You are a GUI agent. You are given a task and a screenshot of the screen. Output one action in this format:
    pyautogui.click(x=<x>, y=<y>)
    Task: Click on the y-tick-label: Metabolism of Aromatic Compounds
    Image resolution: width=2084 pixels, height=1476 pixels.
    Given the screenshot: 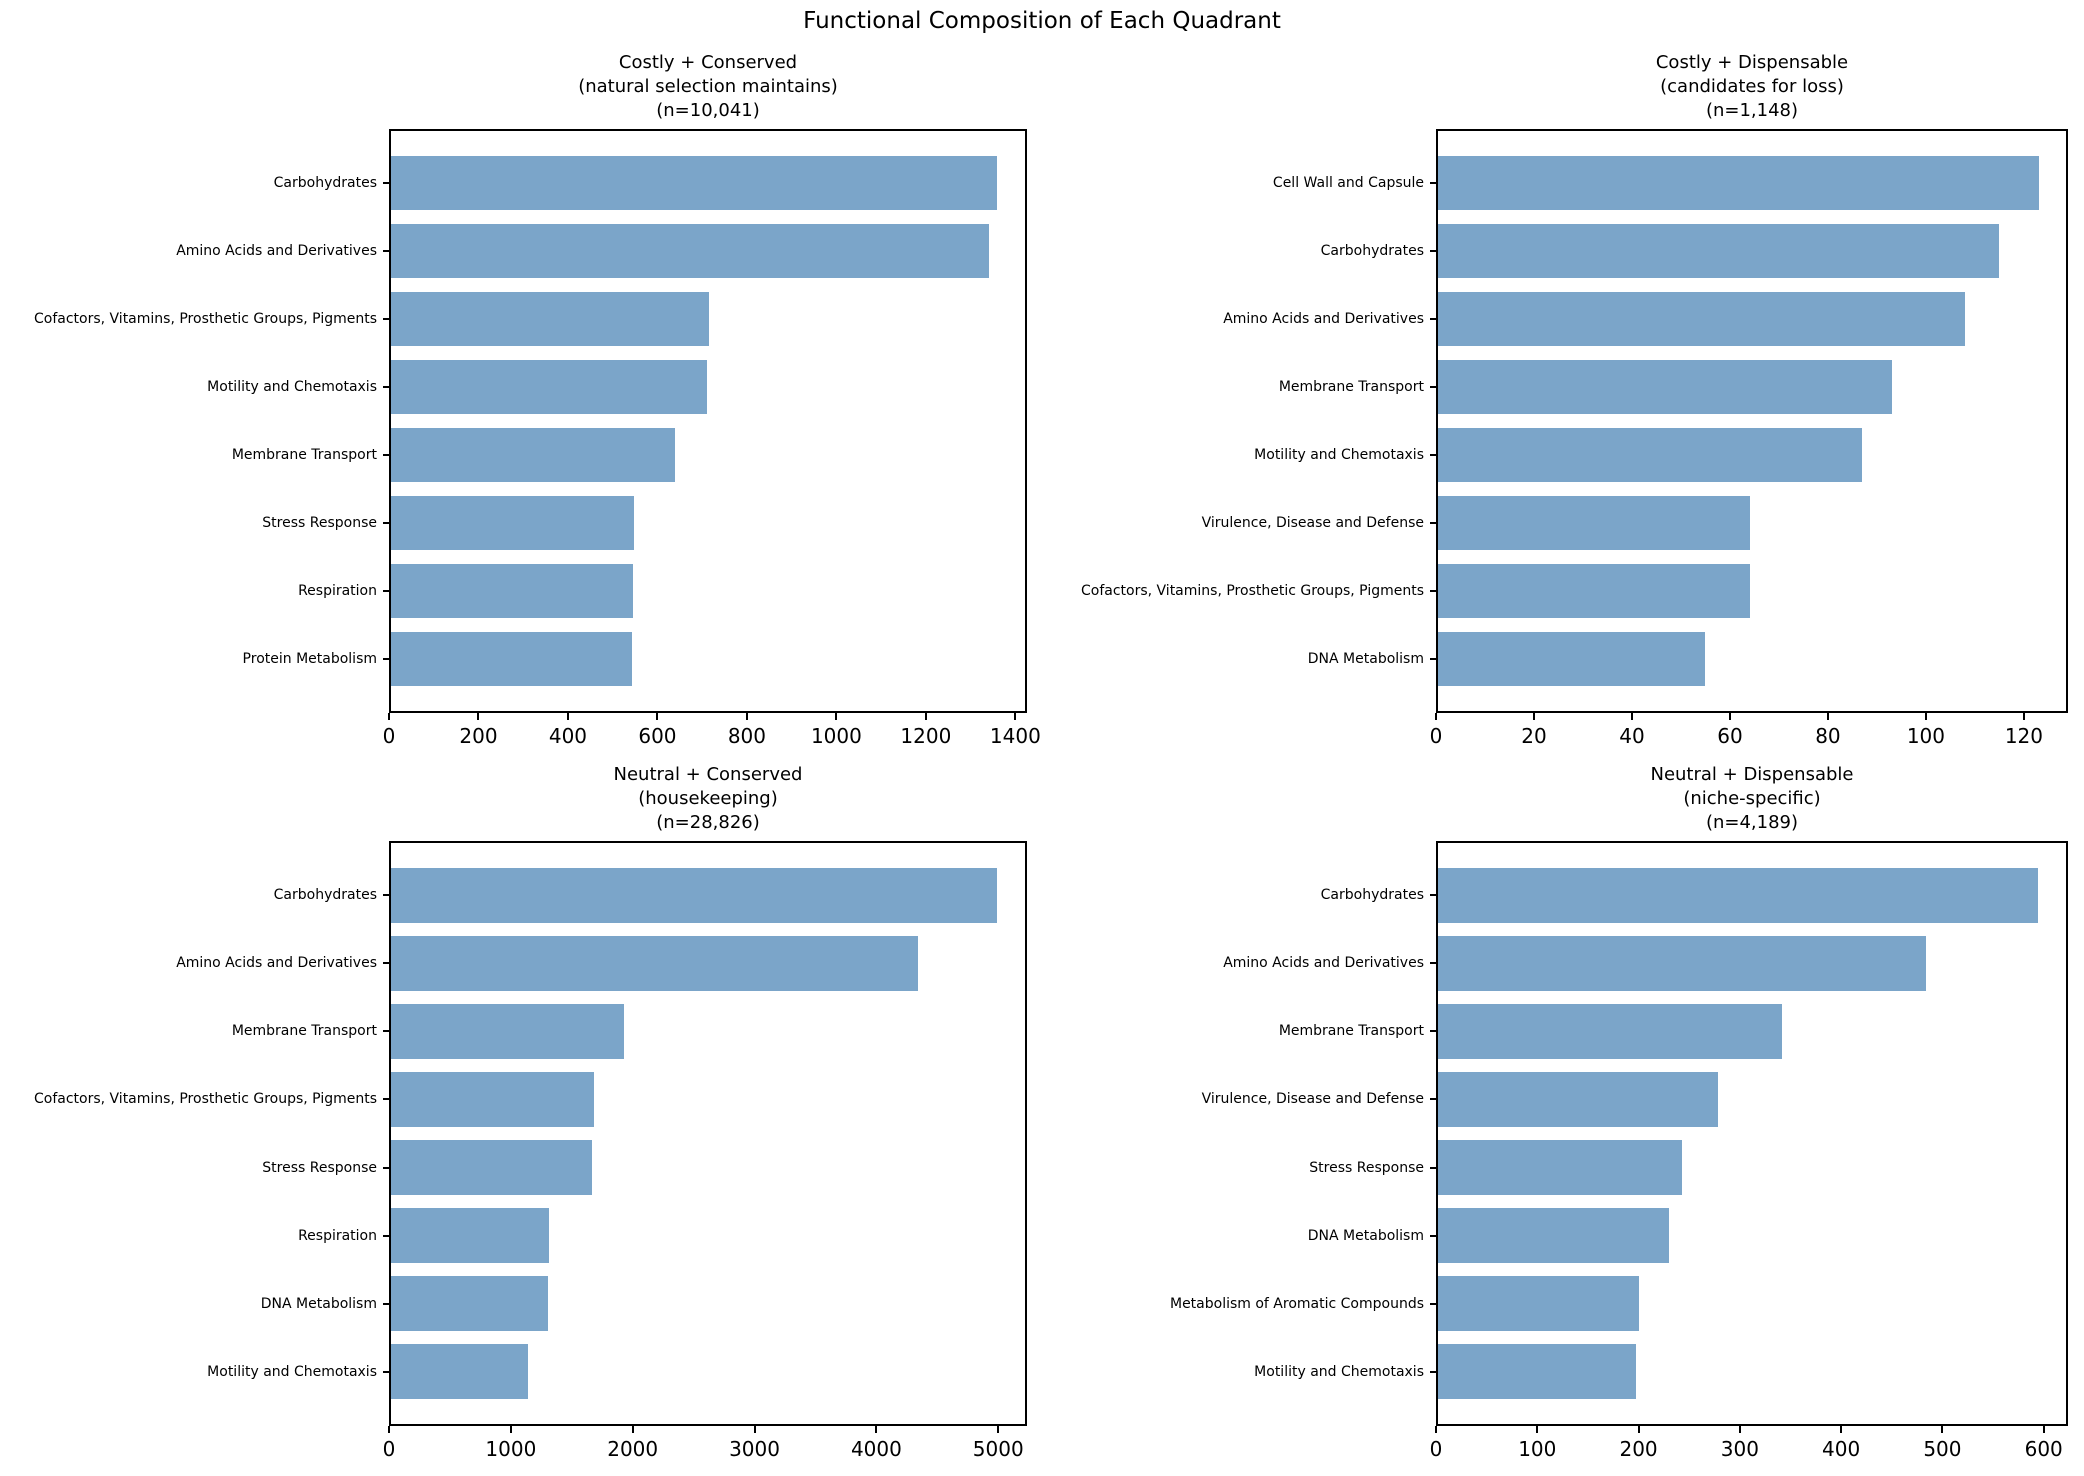 What is the action you would take?
    pyautogui.click(x=1296, y=1303)
    